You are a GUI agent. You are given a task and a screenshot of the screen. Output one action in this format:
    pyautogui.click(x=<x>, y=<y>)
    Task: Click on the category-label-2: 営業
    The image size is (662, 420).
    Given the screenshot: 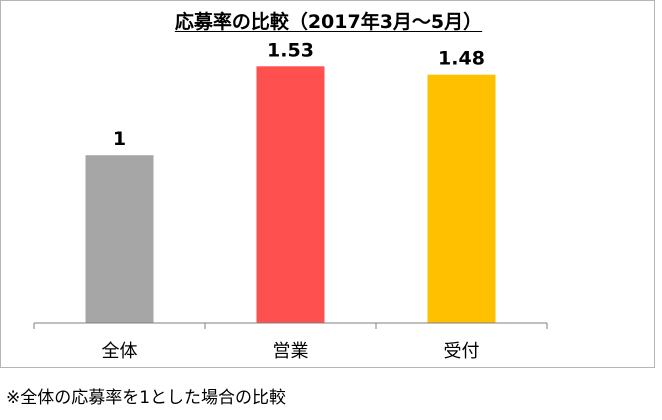 What is the action you would take?
    pyautogui.click(x=291, y=351)
    